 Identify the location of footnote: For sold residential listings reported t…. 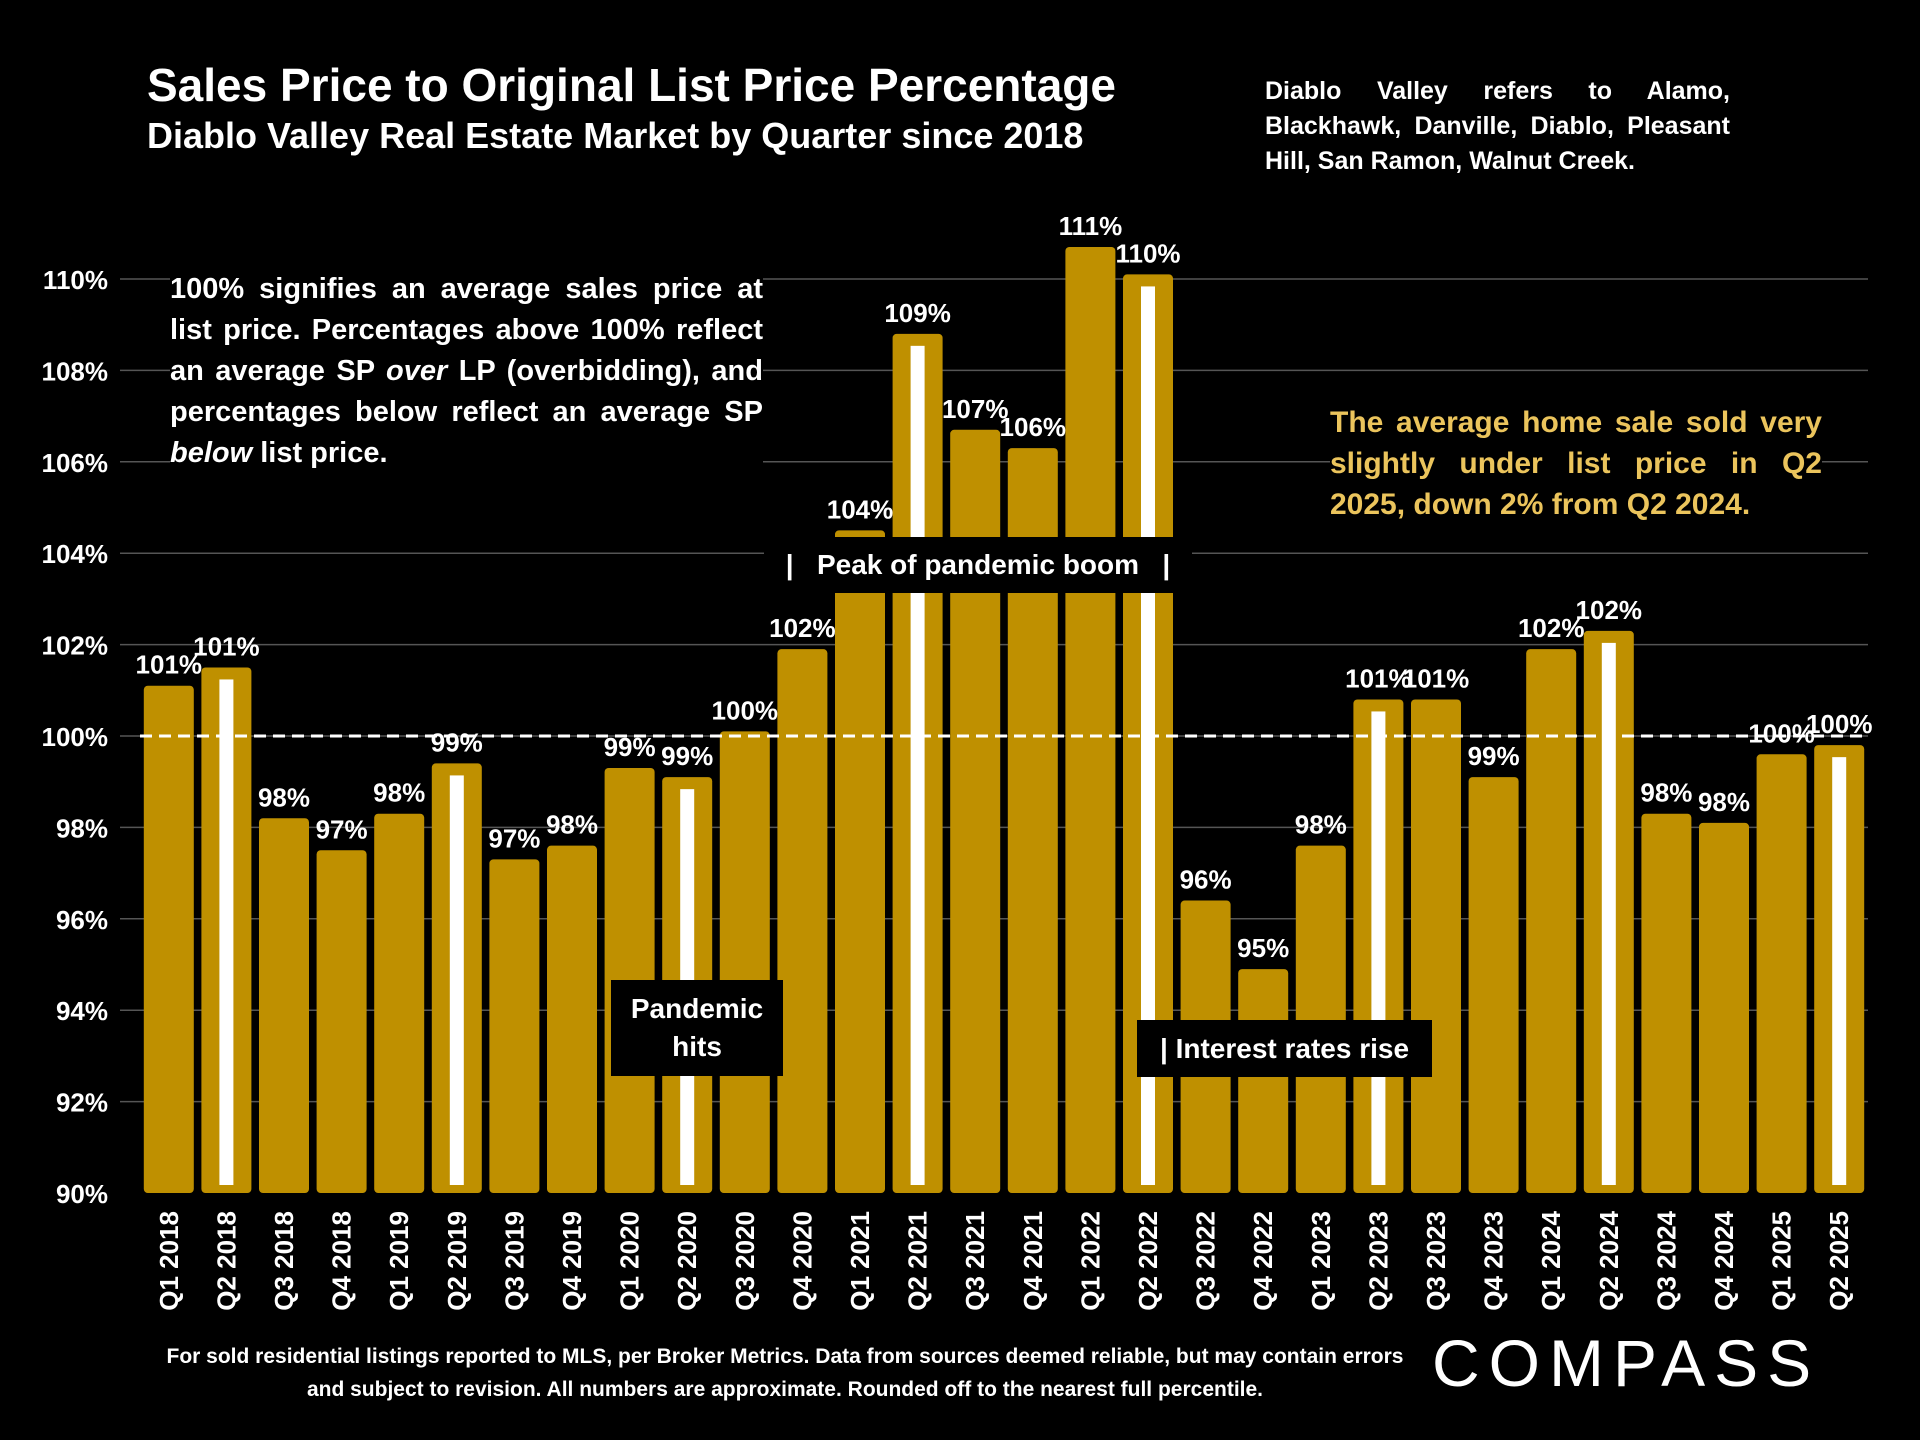
(785, 1373).